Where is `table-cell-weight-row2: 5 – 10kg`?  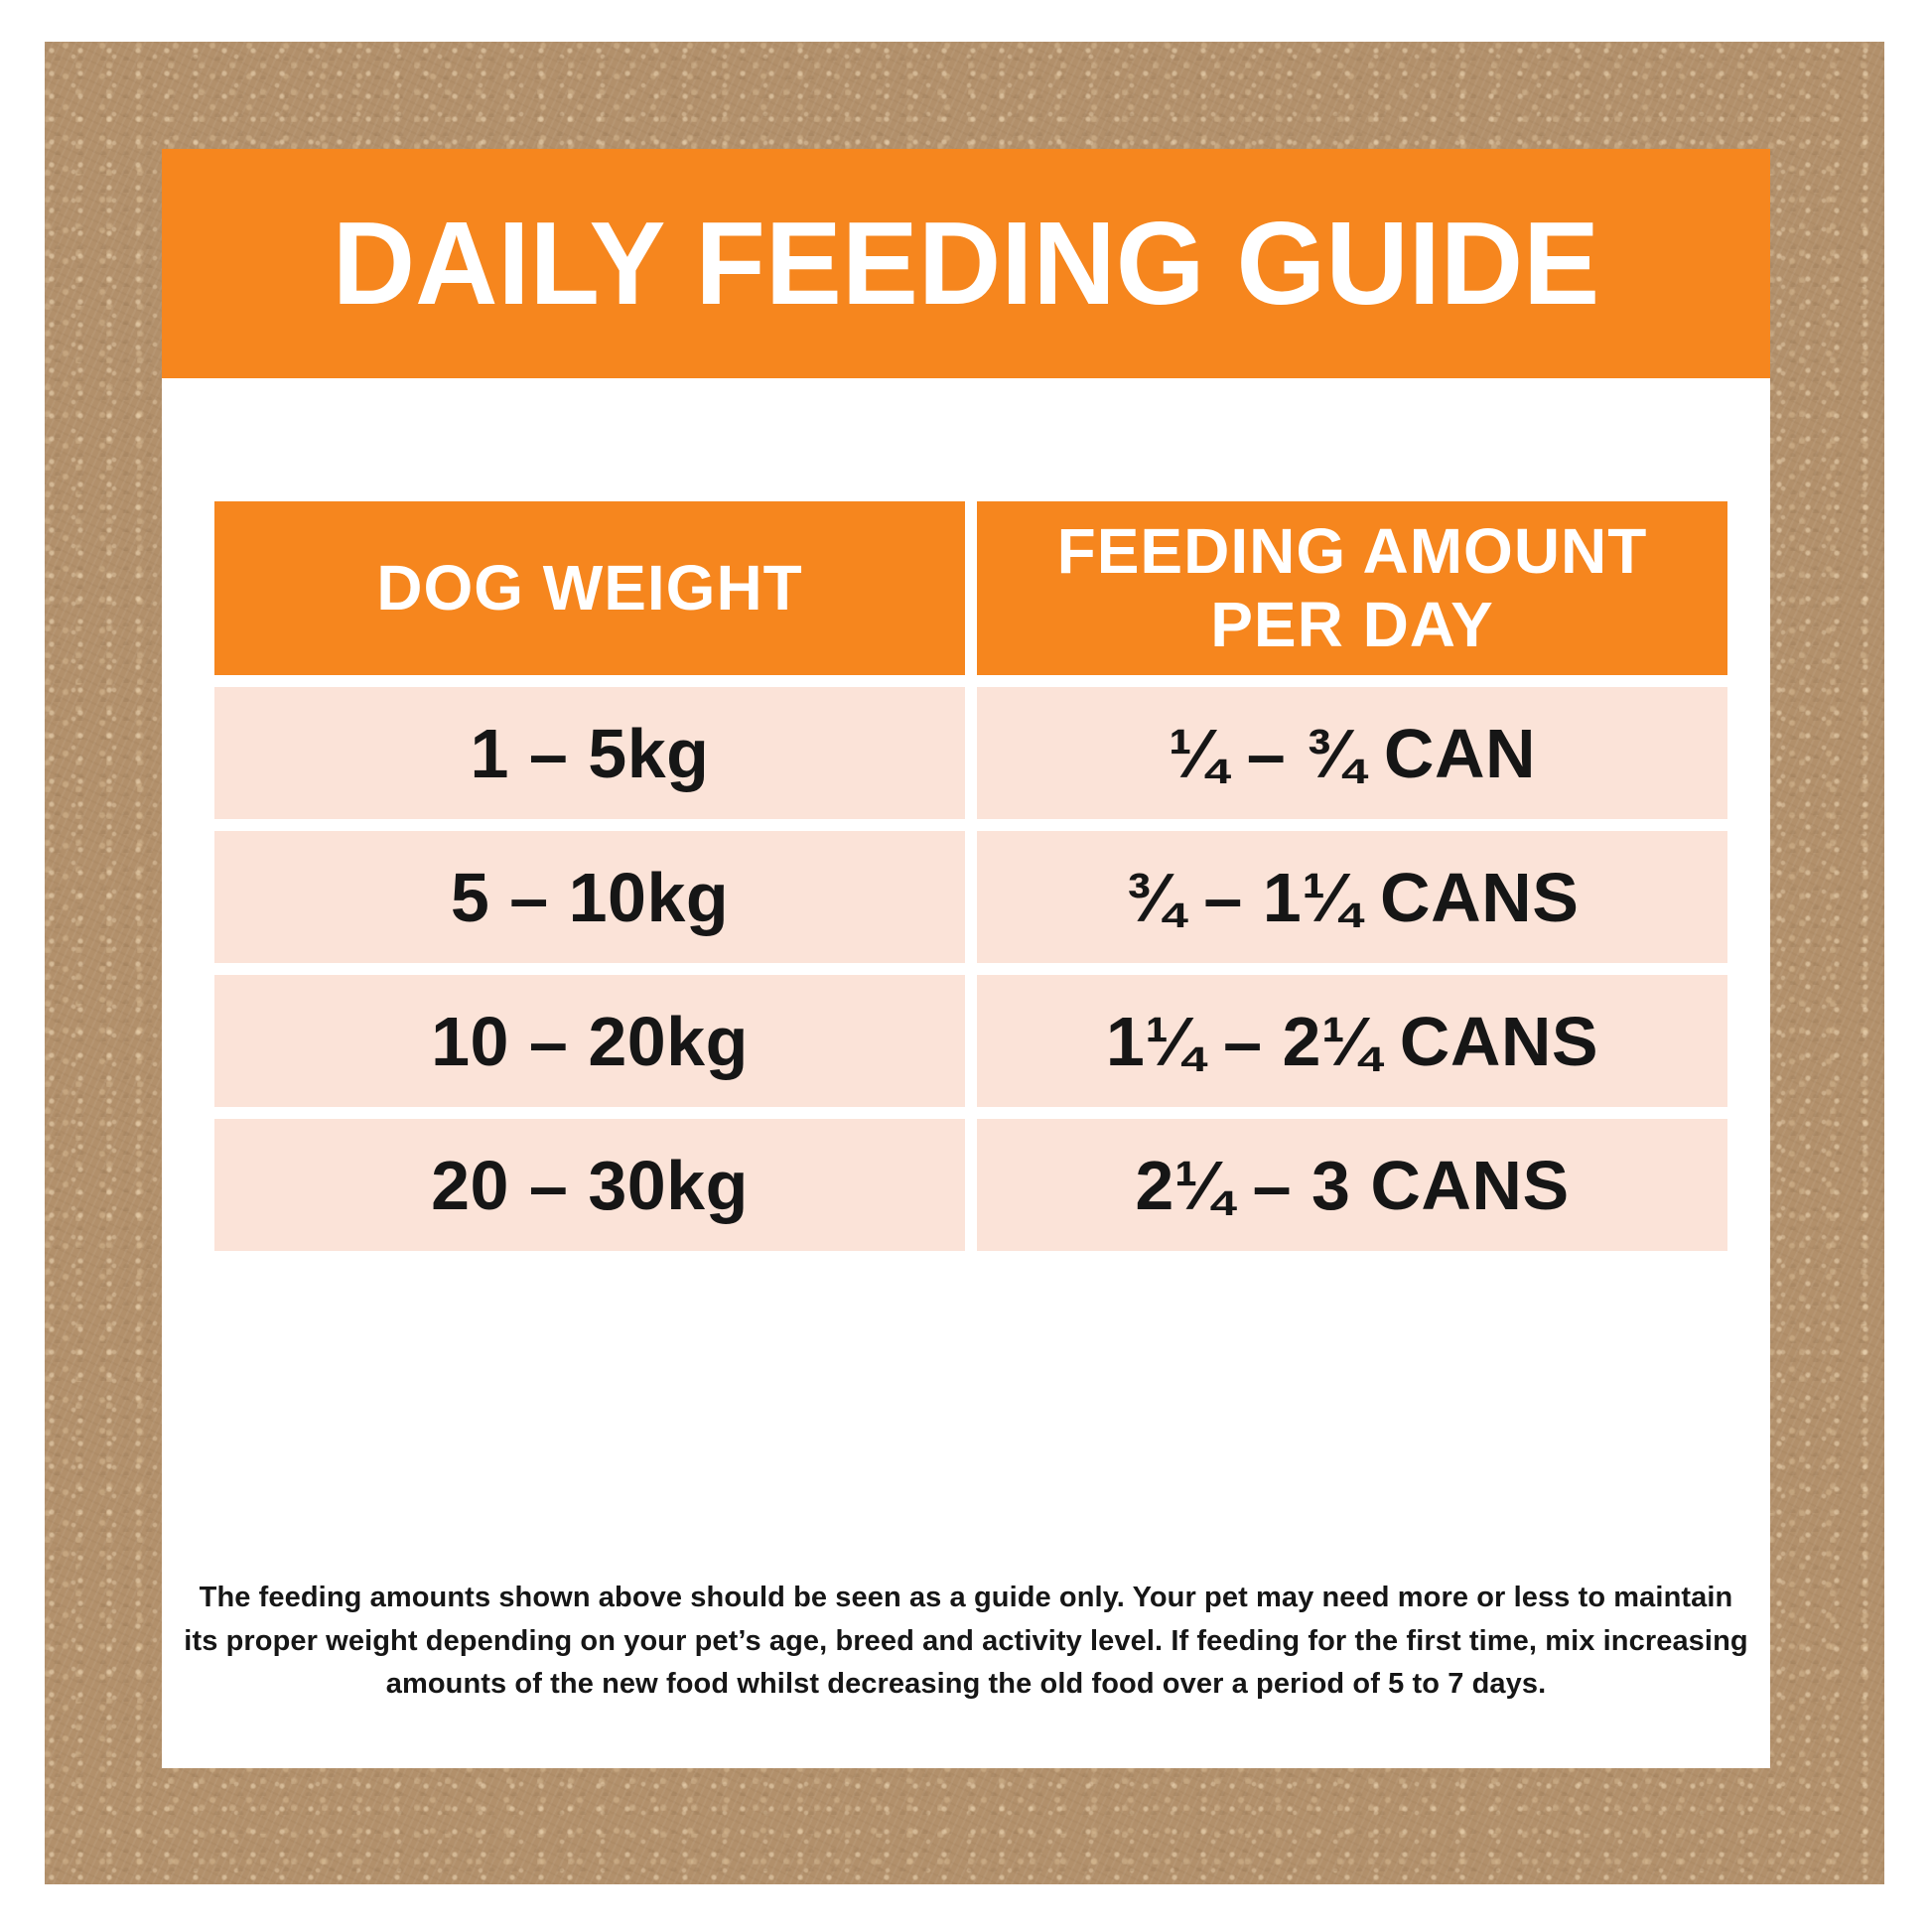 table-cell-weight-row2: 5 – 10kg is located at coordinates (589, 897).